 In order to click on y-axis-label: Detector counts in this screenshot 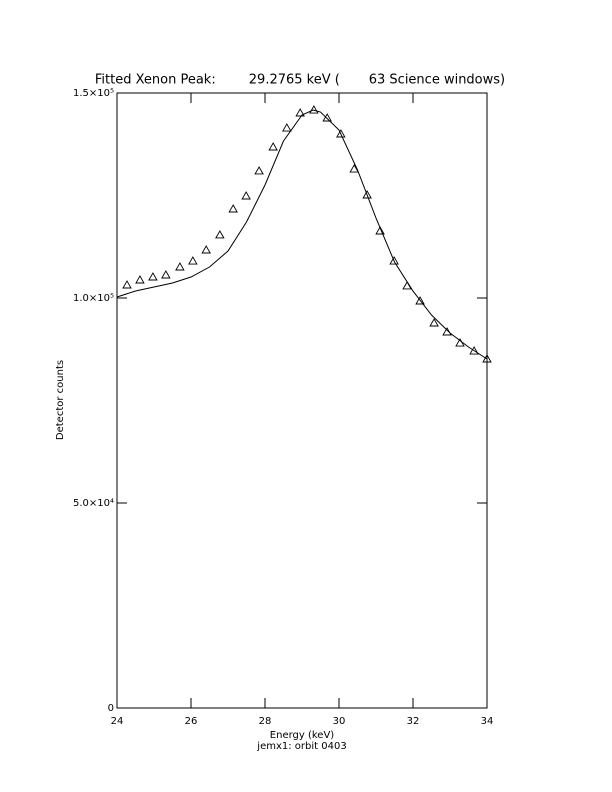, I will do `click(60, 400)`.